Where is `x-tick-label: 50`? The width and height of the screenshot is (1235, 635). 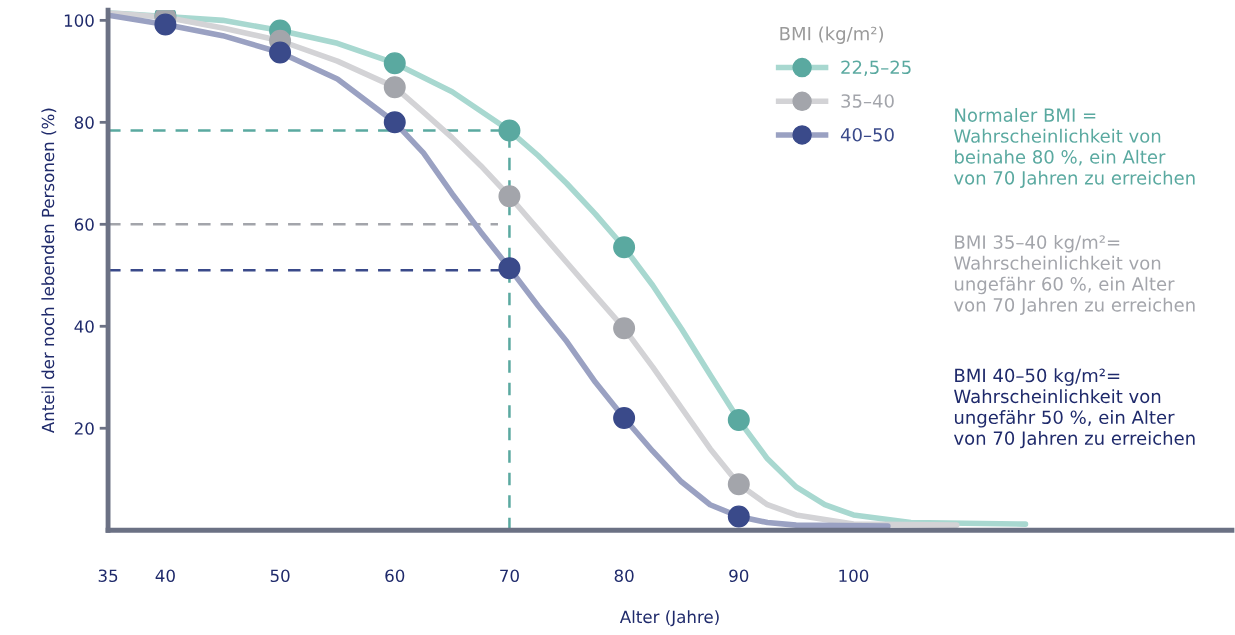 x-tick-label: 50 is located at coordinates (280, 576).